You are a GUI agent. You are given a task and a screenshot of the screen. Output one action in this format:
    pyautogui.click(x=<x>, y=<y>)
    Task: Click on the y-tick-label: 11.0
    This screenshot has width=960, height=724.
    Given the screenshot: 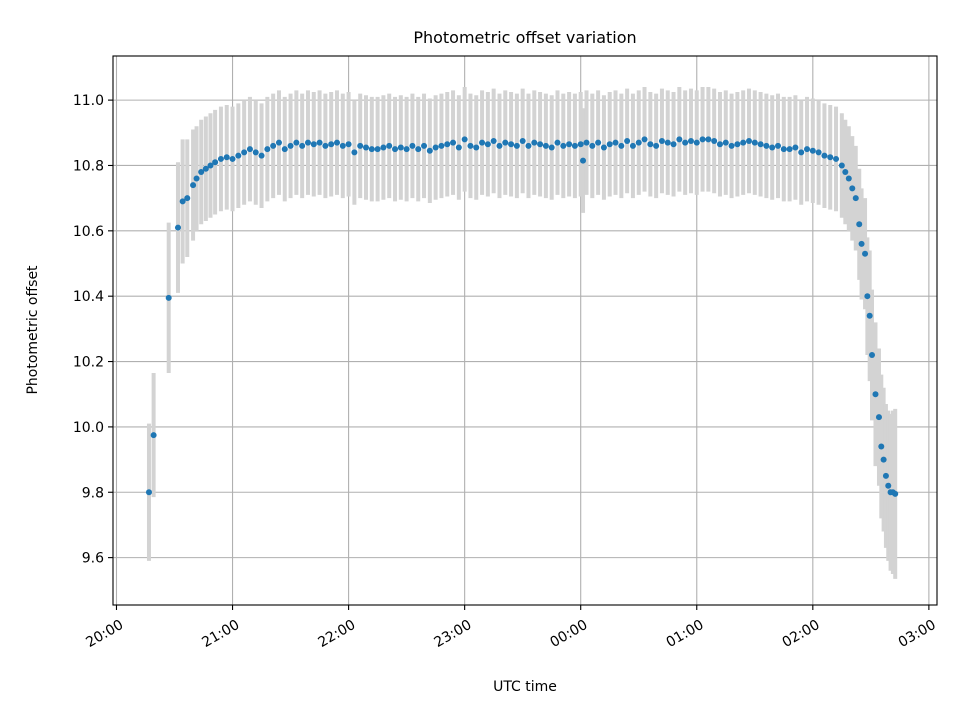 What is the action you would take?
    pyautogui.click(x=88, y=101)
    